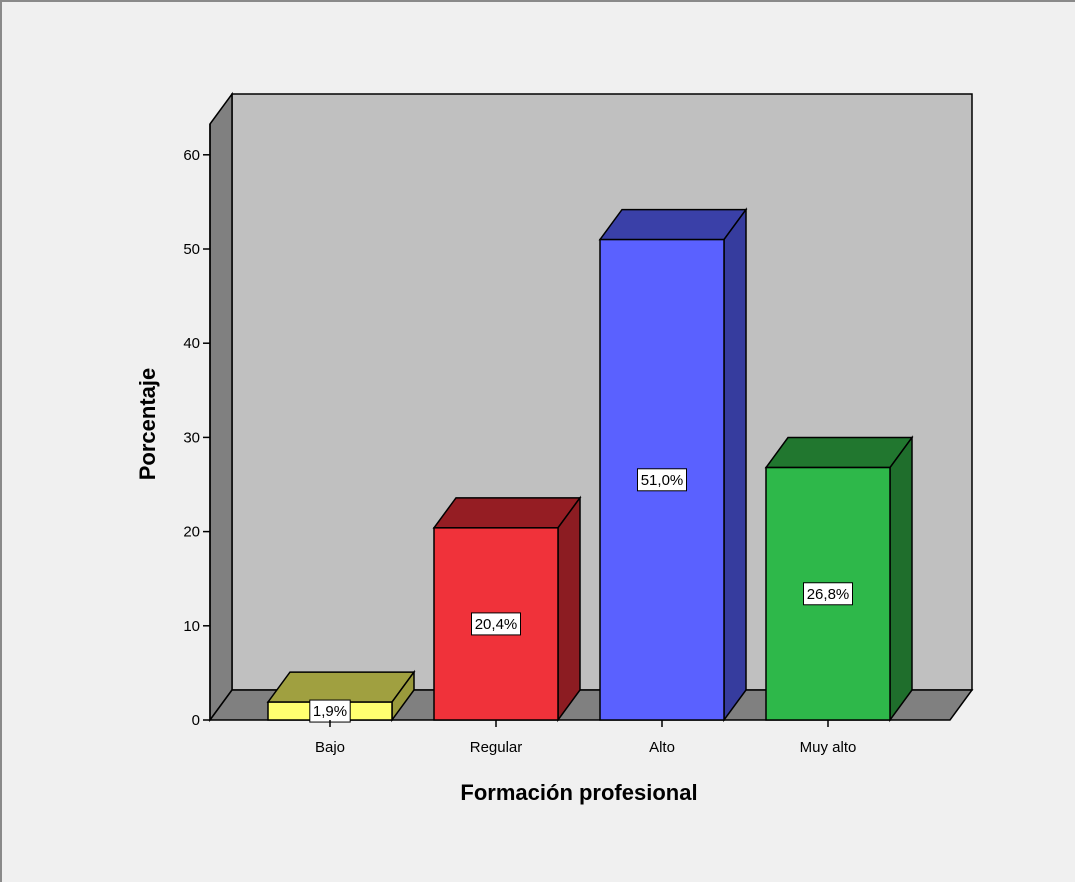 This screenshot has width=1075, height=884. I want to click on data-label: 26,8%, so click(828, 594).